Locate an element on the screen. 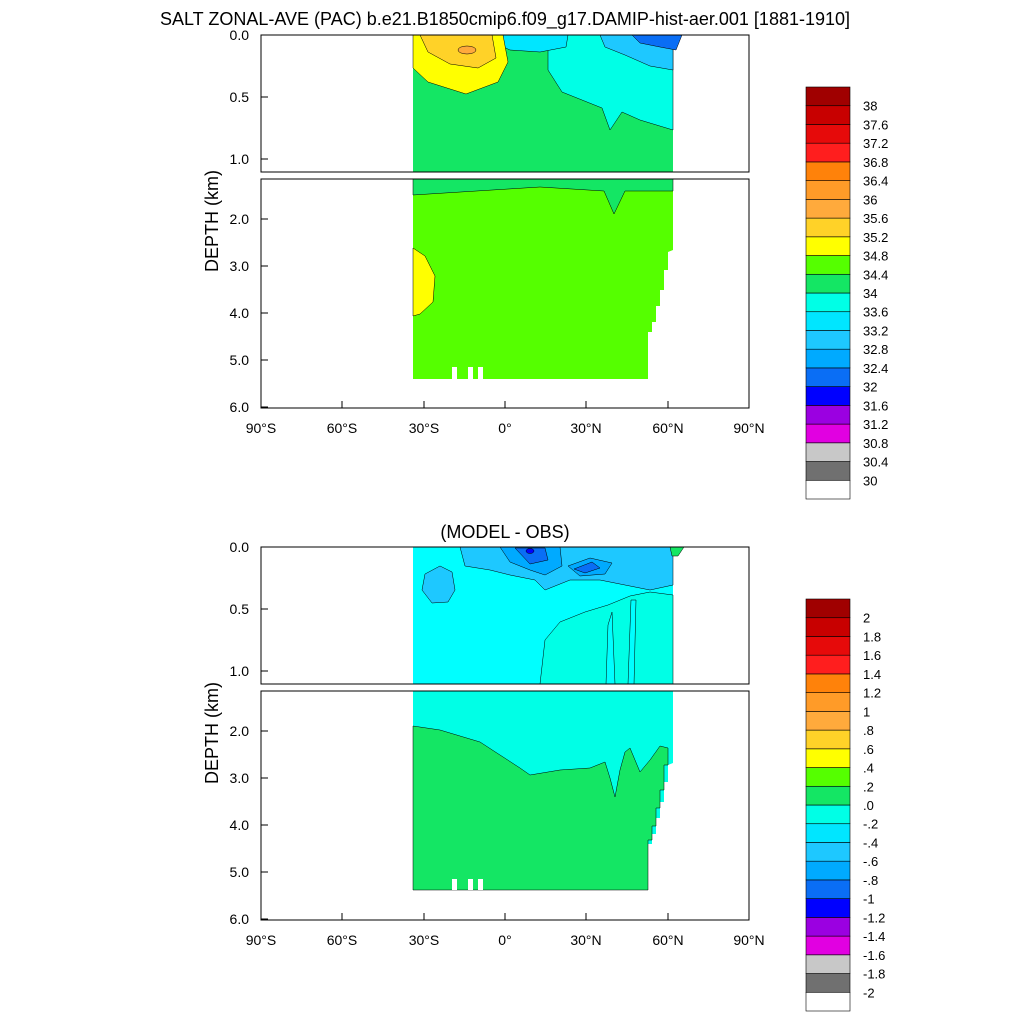  diff-colorbar-label-12: -.4 is located at coordinates (870, 842).